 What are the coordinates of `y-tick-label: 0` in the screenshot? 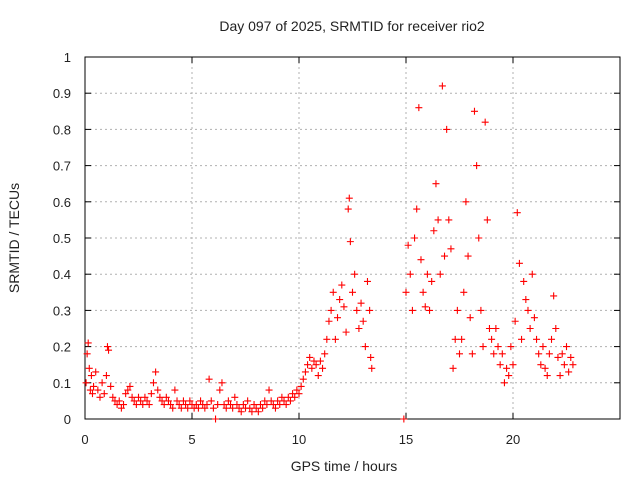 It's located at (67, 419).